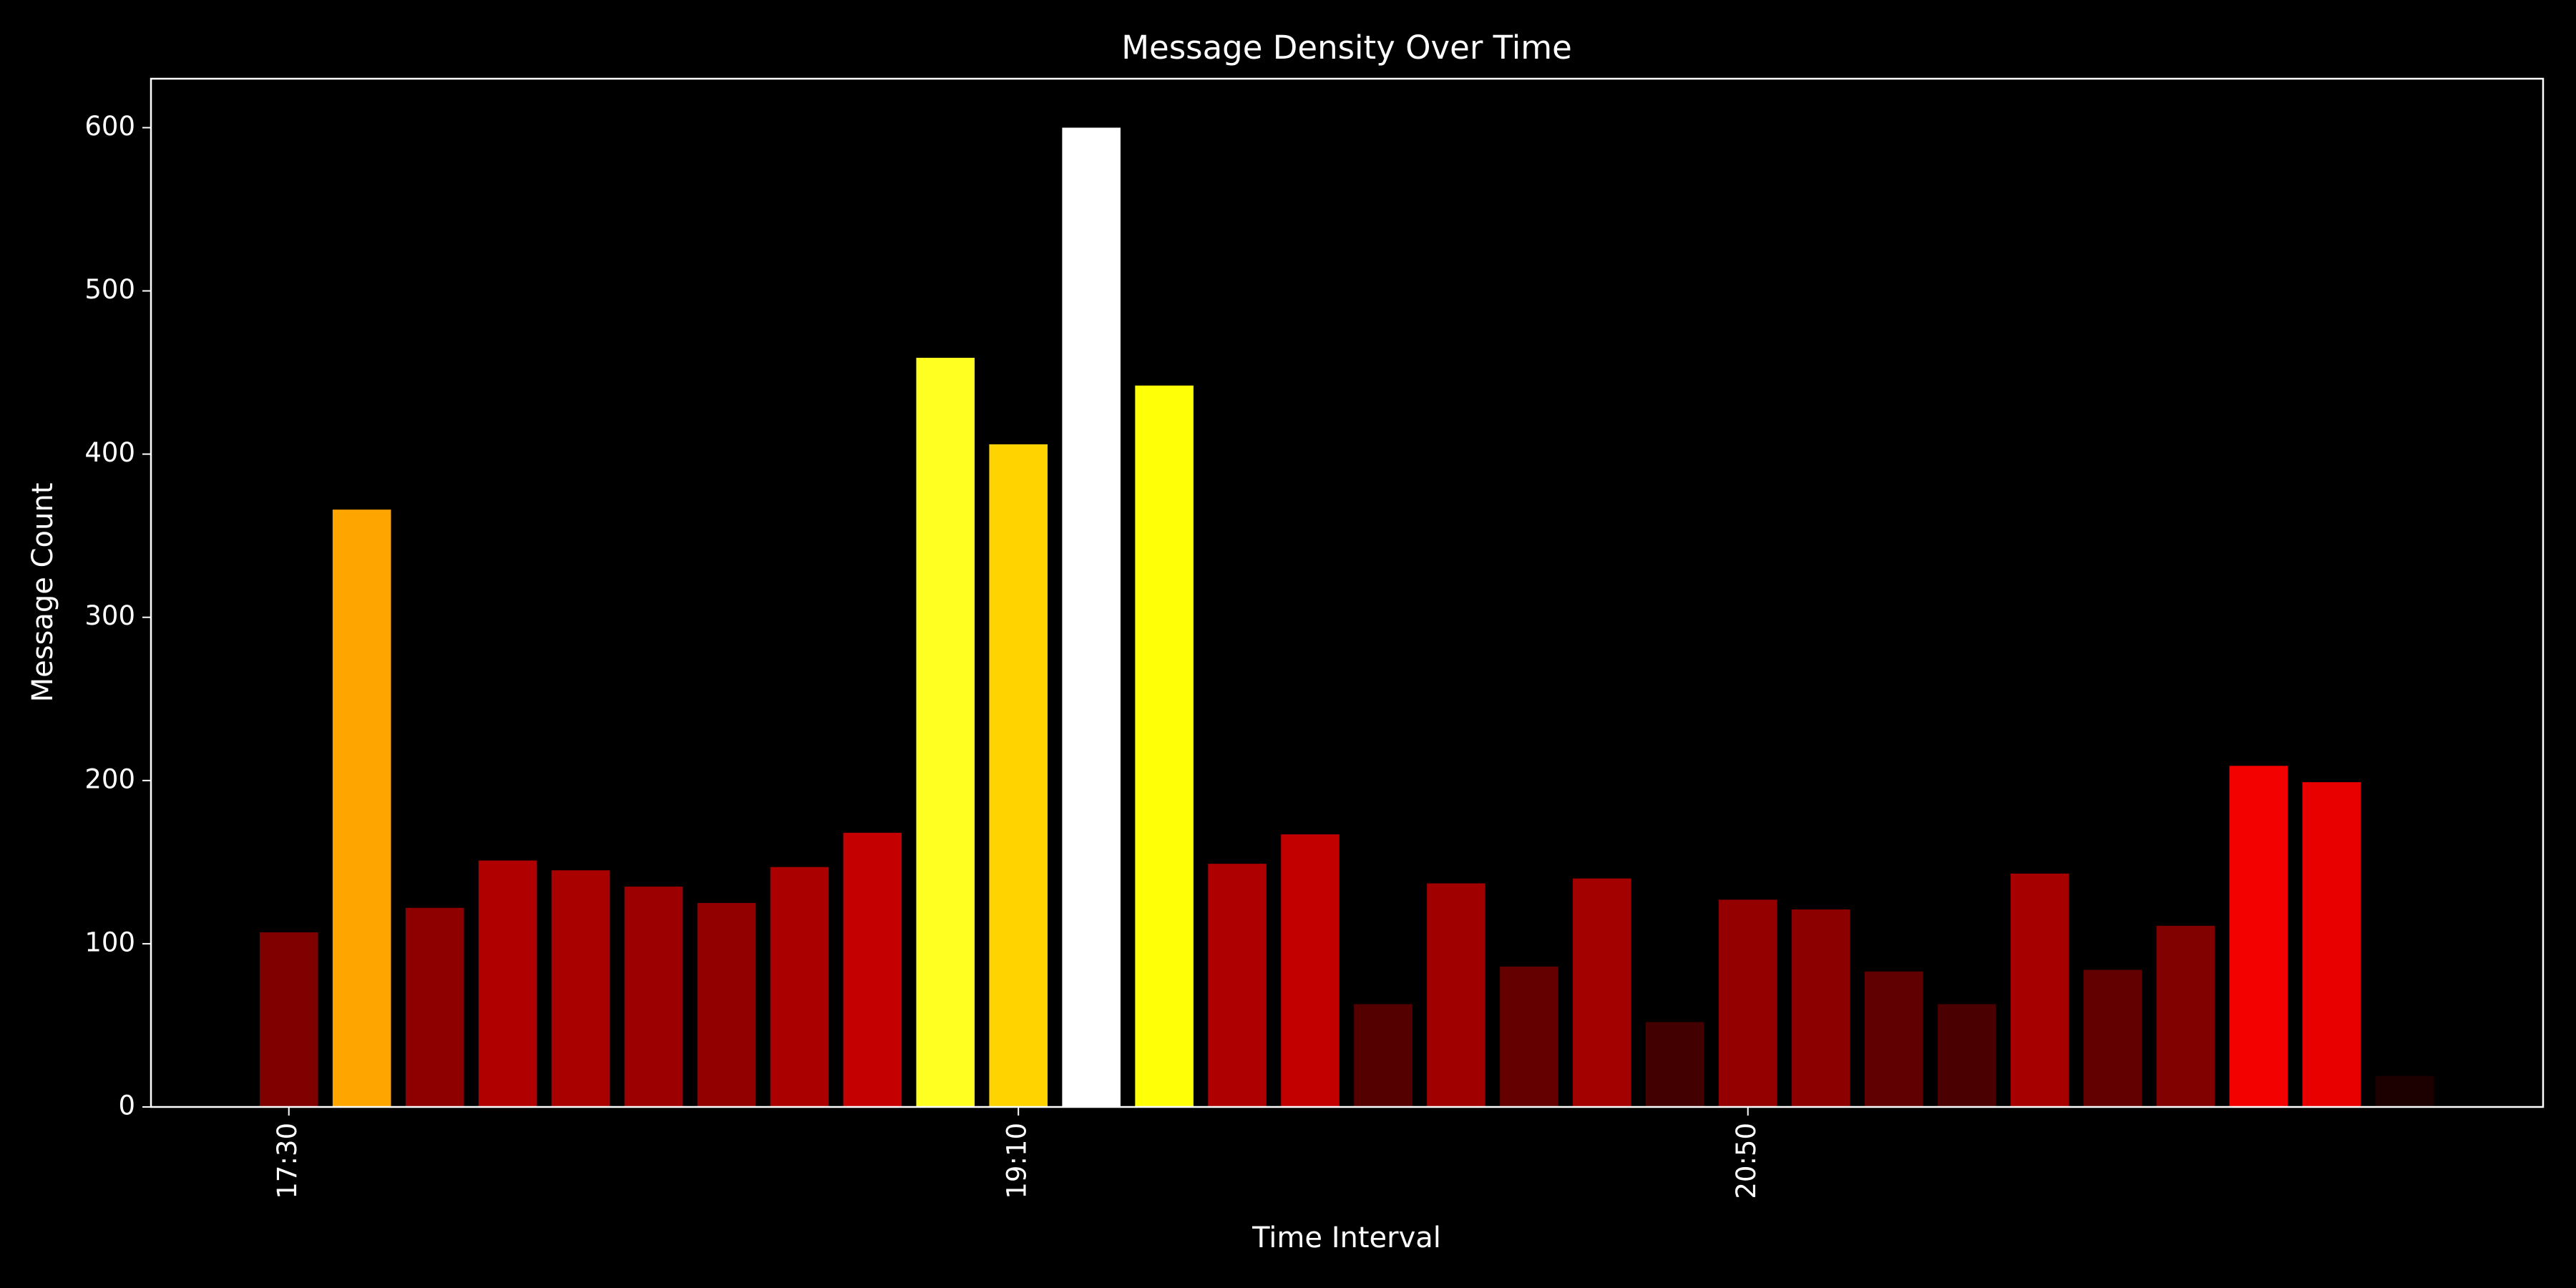 Image resolution: width=2576 pixels, height=1288 pixels. Describe the element at coordinates (42, 593) in the screenshot. I see `y-axis-label: Message Count` at that location.